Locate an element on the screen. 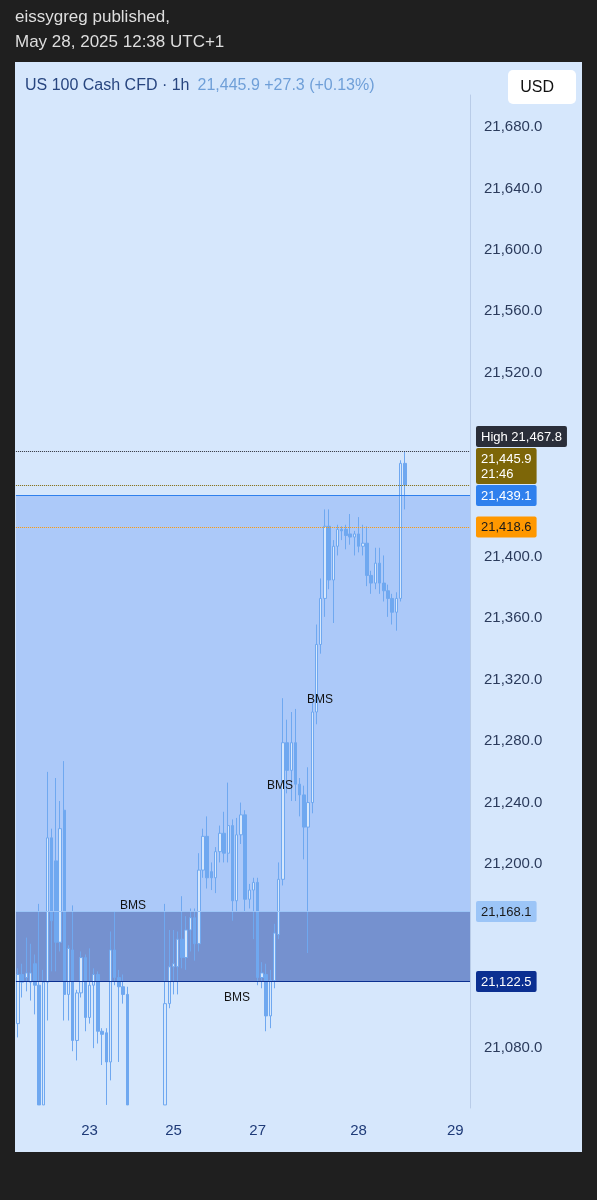  y-tick-label: 21,280.0 is located at coordinates (513, 740).